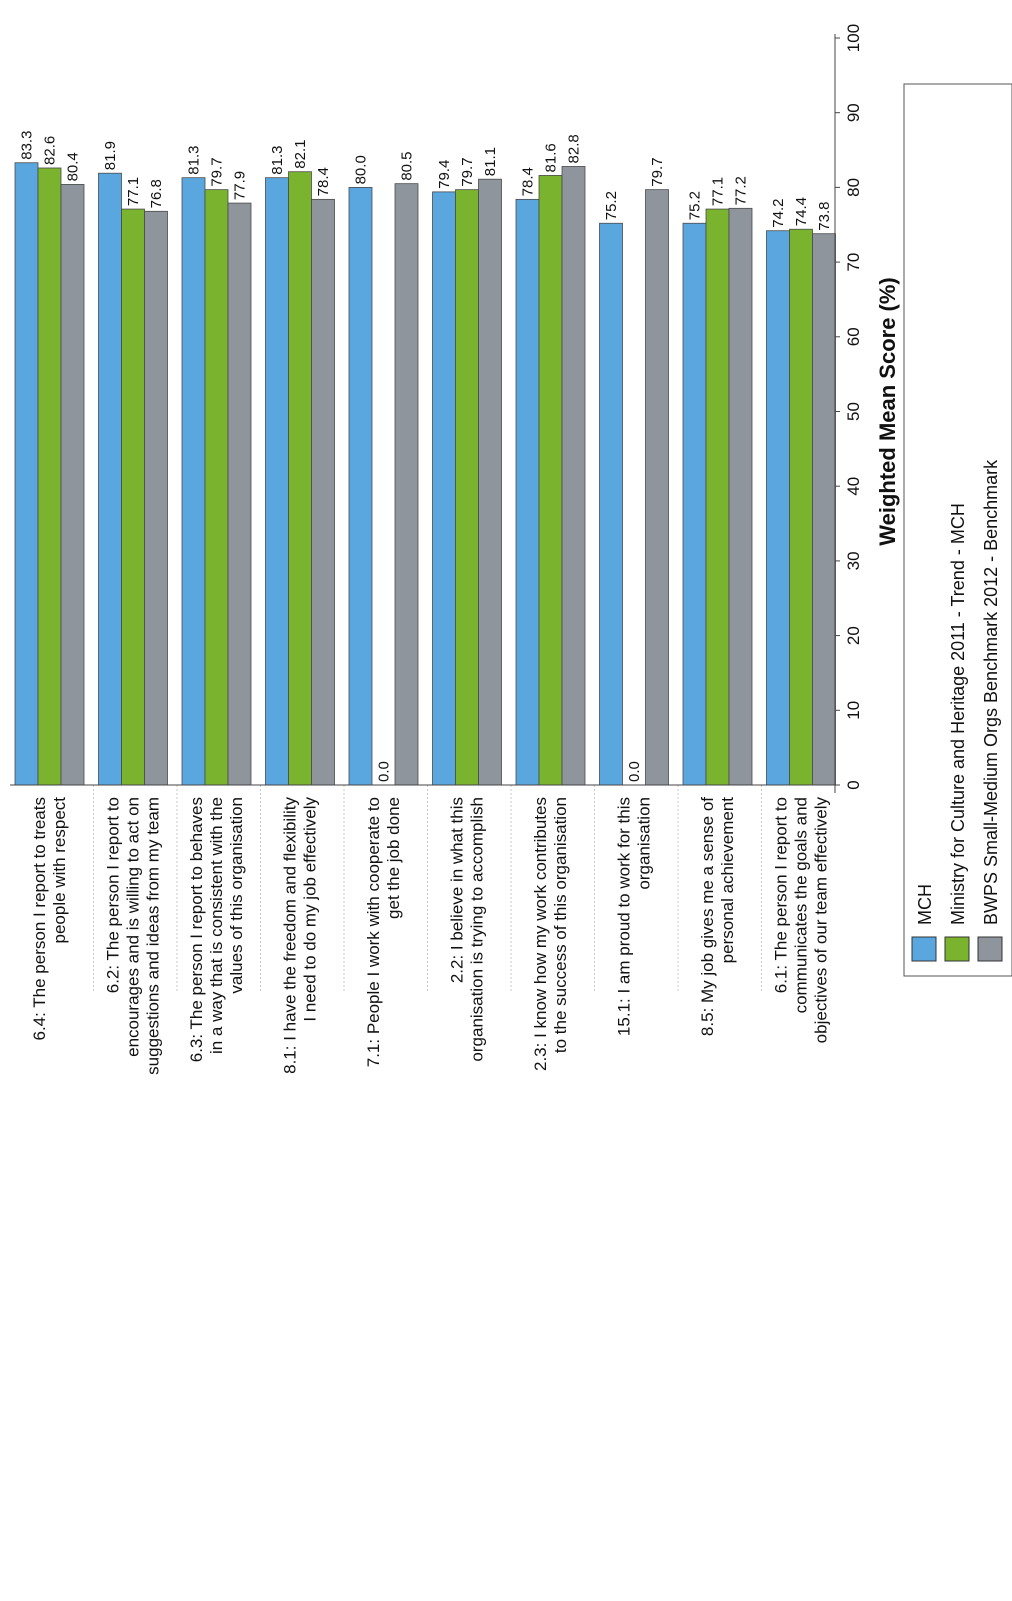 The height and width of the screenshot is (1601, 1012). I want to click on category-label-line: 15.1: I am proud to work for this, so click(623, 916).